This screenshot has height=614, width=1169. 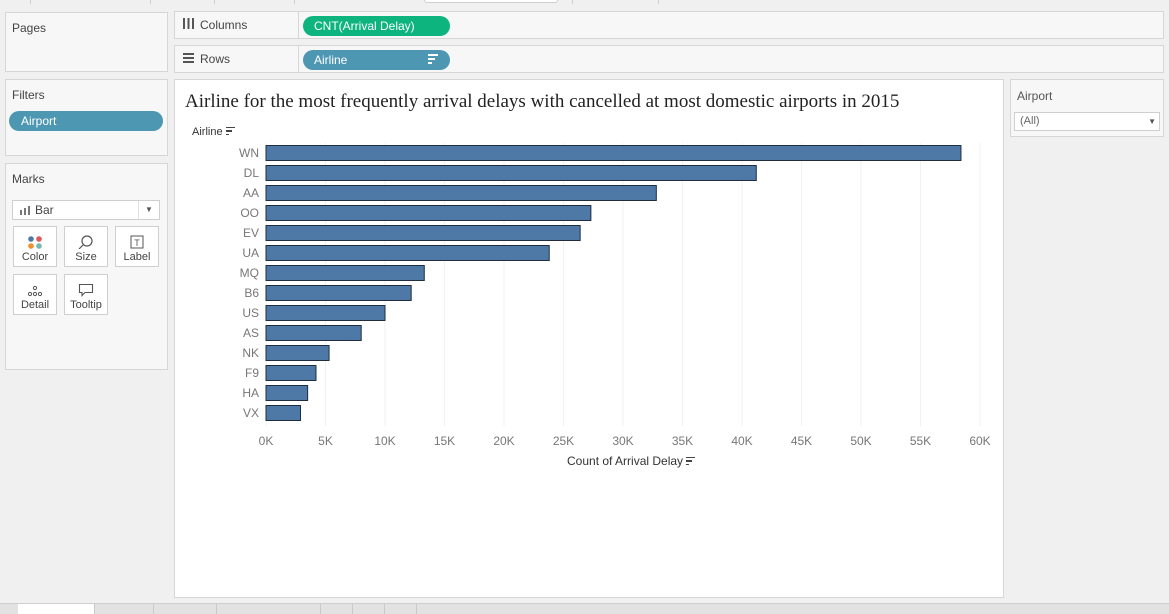 I want to click on x-axis-header: Count of Arrival Delay, so click(x=631, y=461).